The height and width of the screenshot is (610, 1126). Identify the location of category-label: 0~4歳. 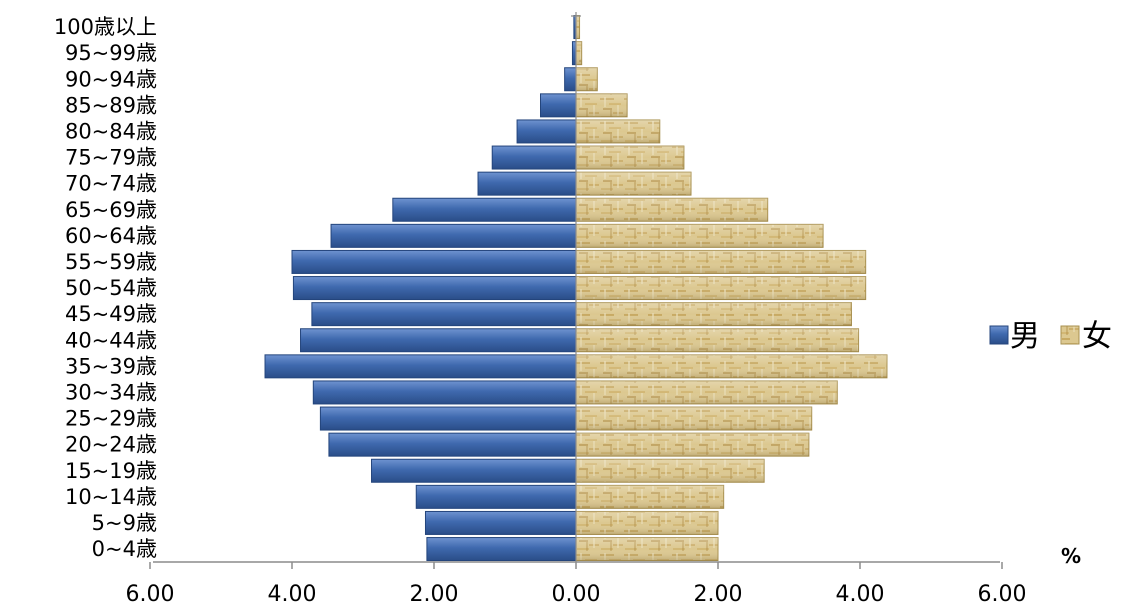
(124, 549).